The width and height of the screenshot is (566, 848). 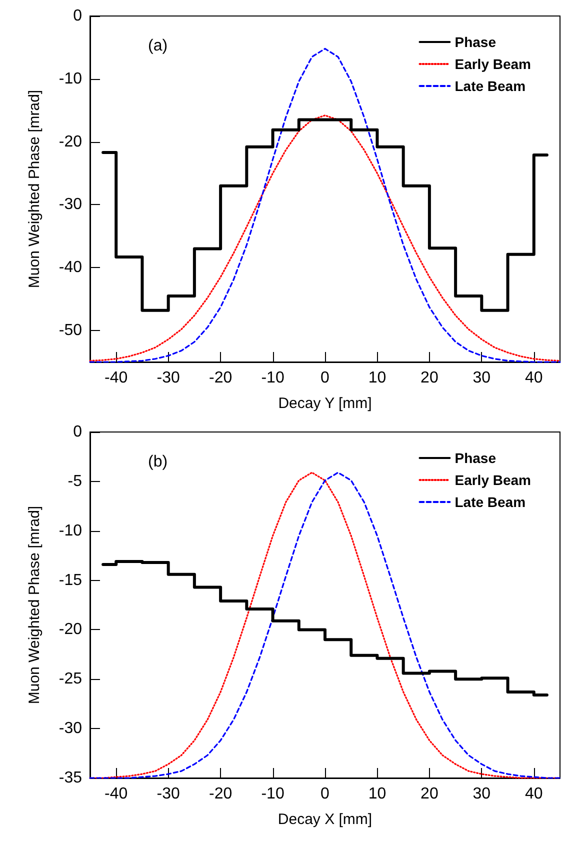 What do you see at coordinates (70, 267) in the screenshot?
I see `y-tick-label: -40` at bounding box center [70, 267].